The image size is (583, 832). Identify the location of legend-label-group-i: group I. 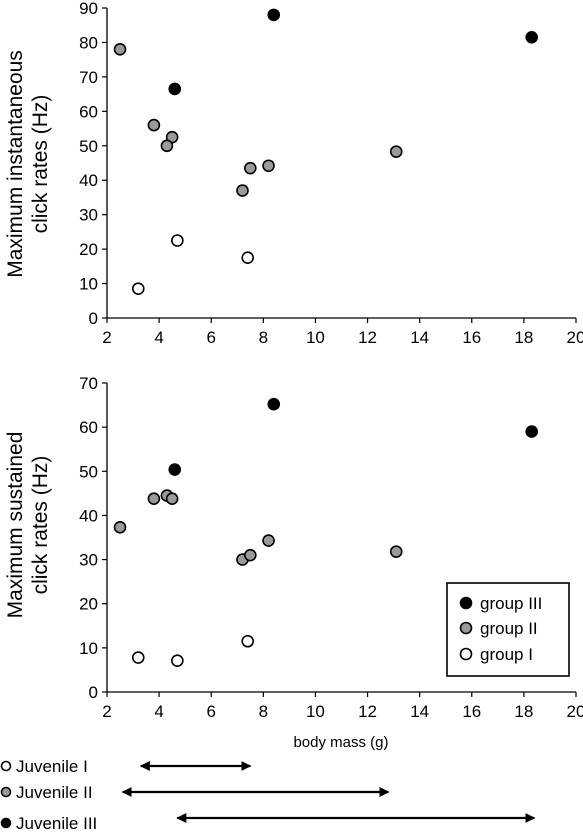
(506, 654).